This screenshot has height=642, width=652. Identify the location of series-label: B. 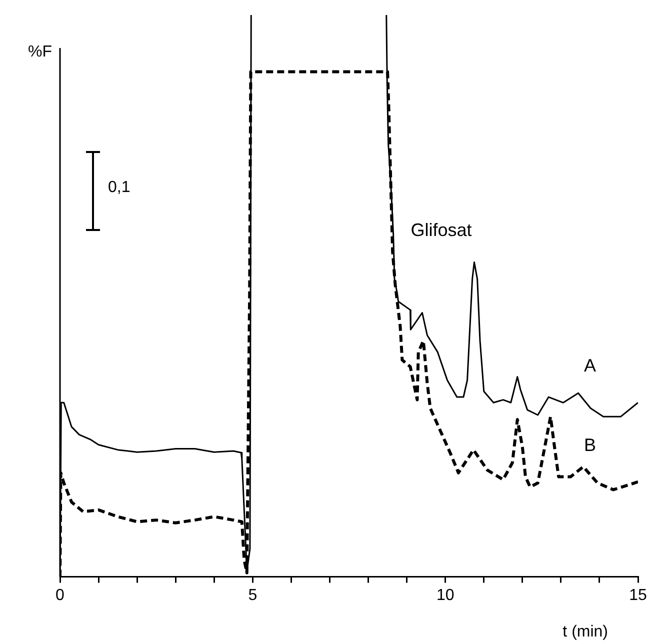
(590, 444).